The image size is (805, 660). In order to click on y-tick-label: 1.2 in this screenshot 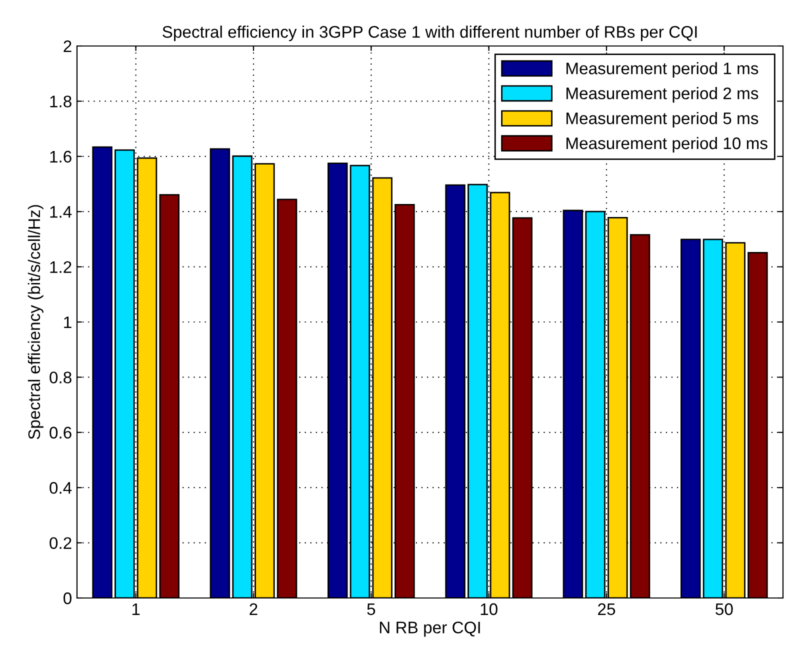, I will do `click(61, 267)`.